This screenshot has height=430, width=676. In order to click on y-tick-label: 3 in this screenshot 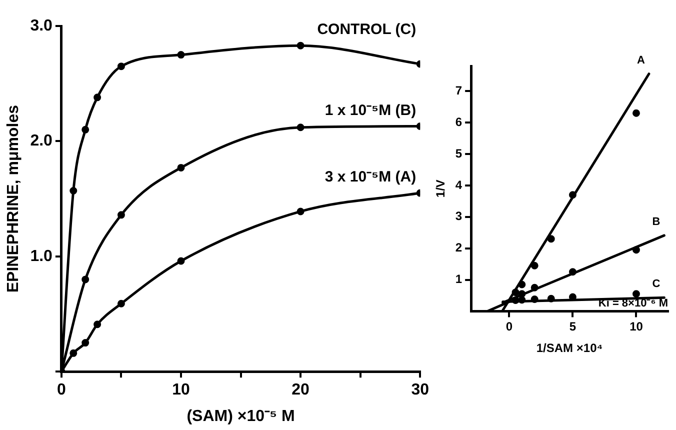, I will do `click(458, 216)`.